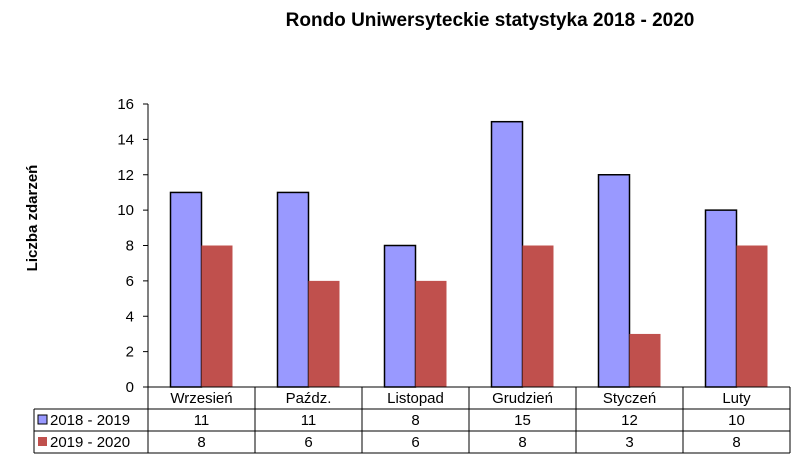 Image resolution: width=800 pixels, height=475 pixels. What do you see at coordinates (90, 420) in the screenshot?
I see `series-name: 2018 - 2019` at bounding box center [90, 420].